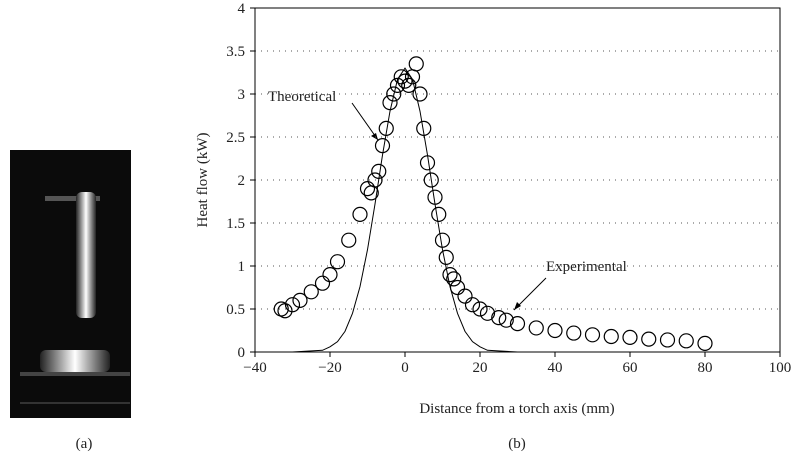 This screenshot has width=801, height=461. Describe the element at coordinates (235, 224) in the screenshot. I see `y-tick-label: 1.5` at that location.